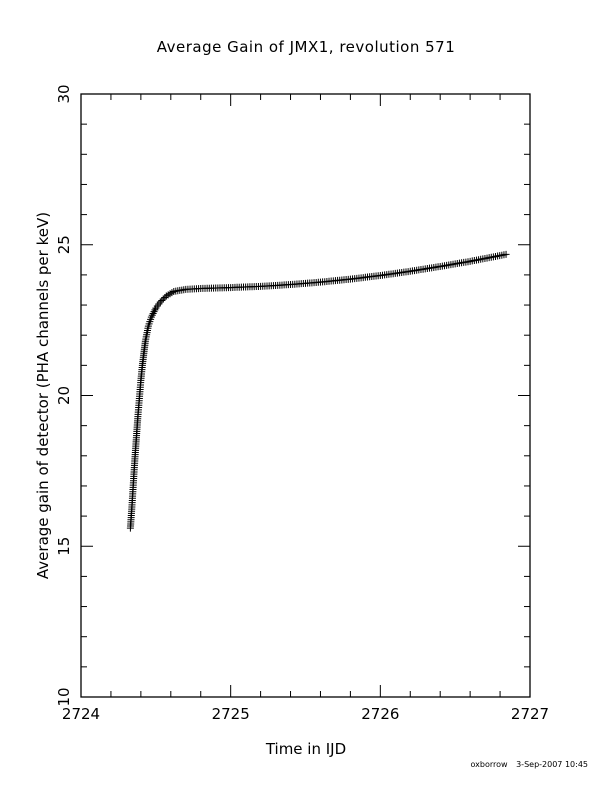 The image size is (612, 792). I want to click on y-tick-label: 25, so click(64, 244).